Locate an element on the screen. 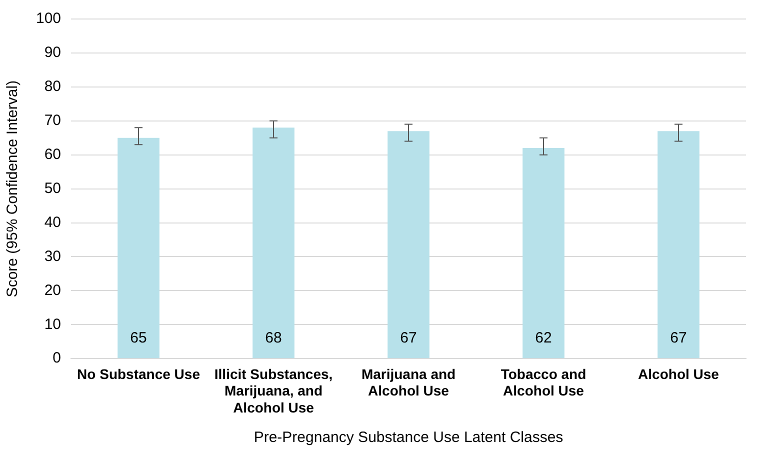 The height and width of the screenshot is (451, 761). y-tick-label: 10 is located at coordinates (53, 324).